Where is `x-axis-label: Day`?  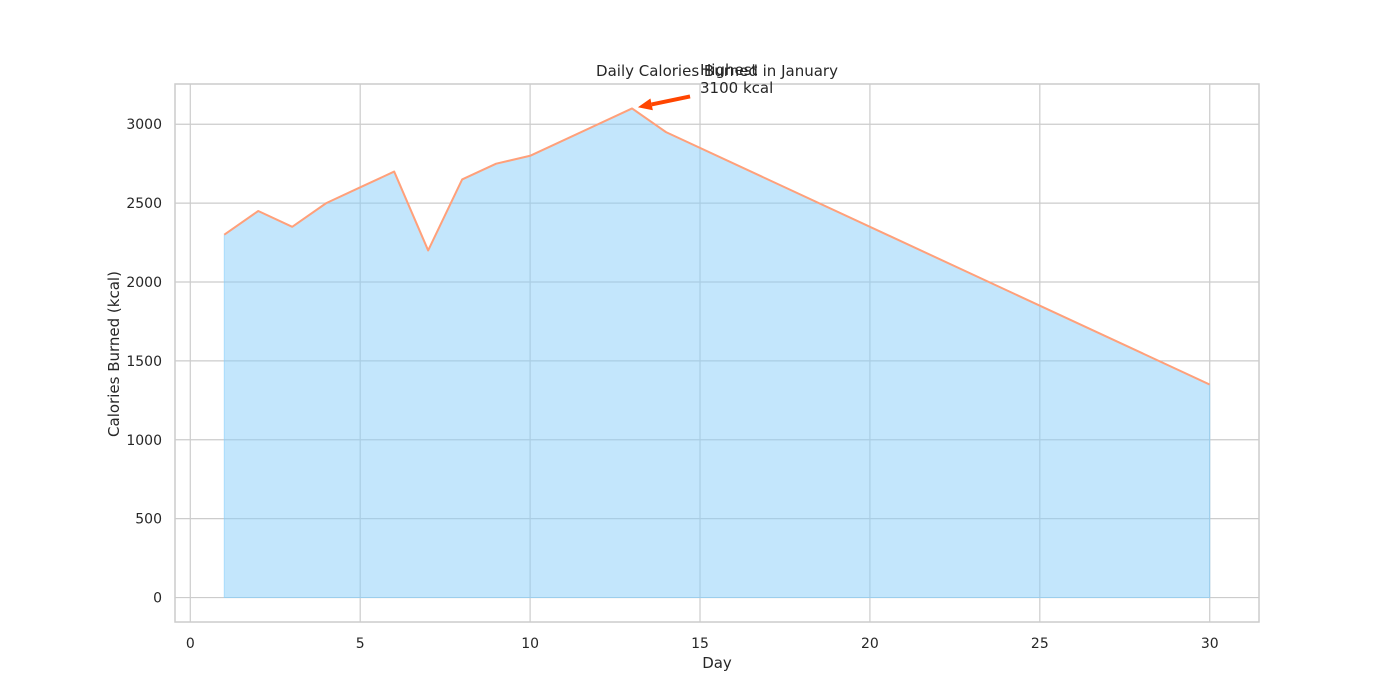
x-axis-label: Day is located at coordinates (717, 663).